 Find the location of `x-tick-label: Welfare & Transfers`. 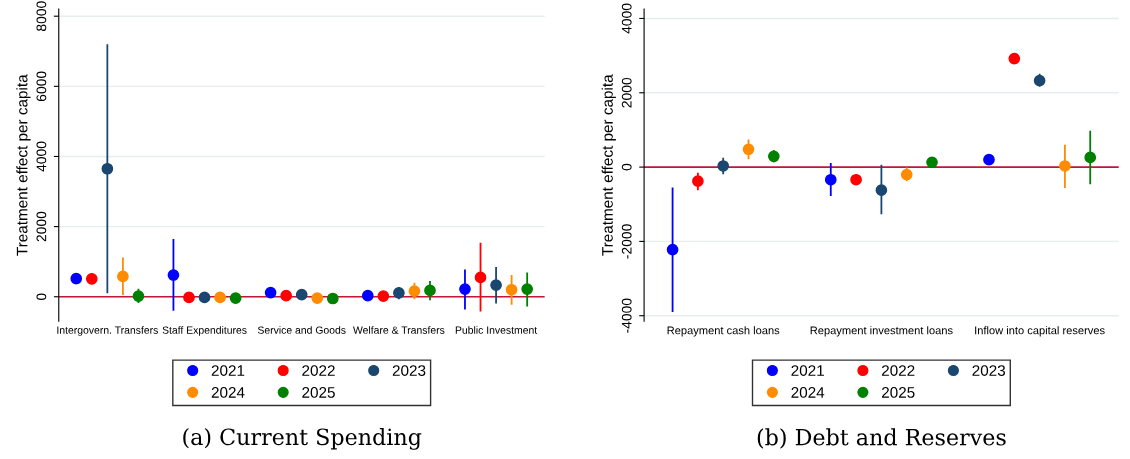

x-tick-label: Welfare & Transfers is located at coordinates (399, 330).